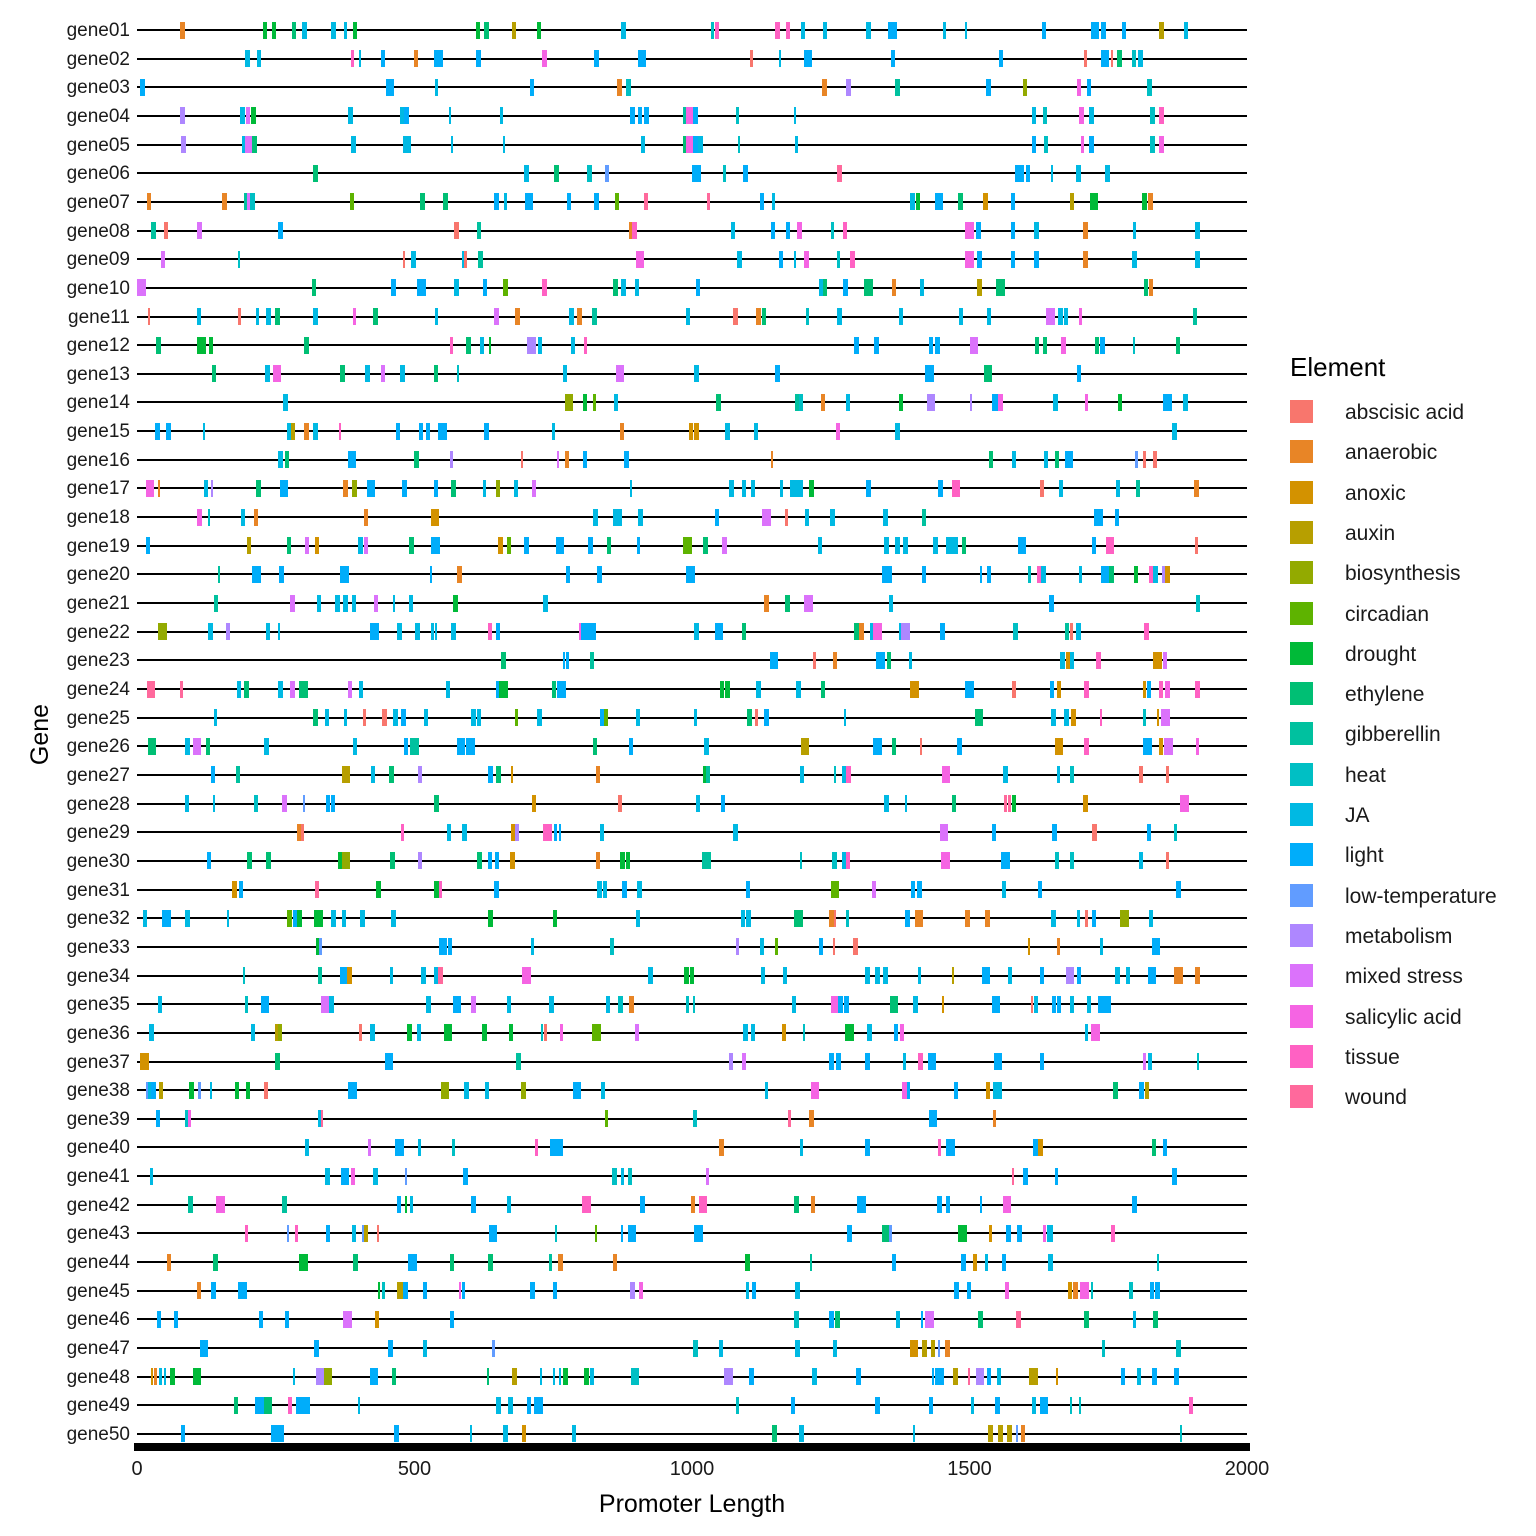 This screenshot has width=1536, height=1536. What do you see at coordinates (137, 1469) in the screenshot?
I see `x-tick-label: 0` at bounding box center [137, 1469].